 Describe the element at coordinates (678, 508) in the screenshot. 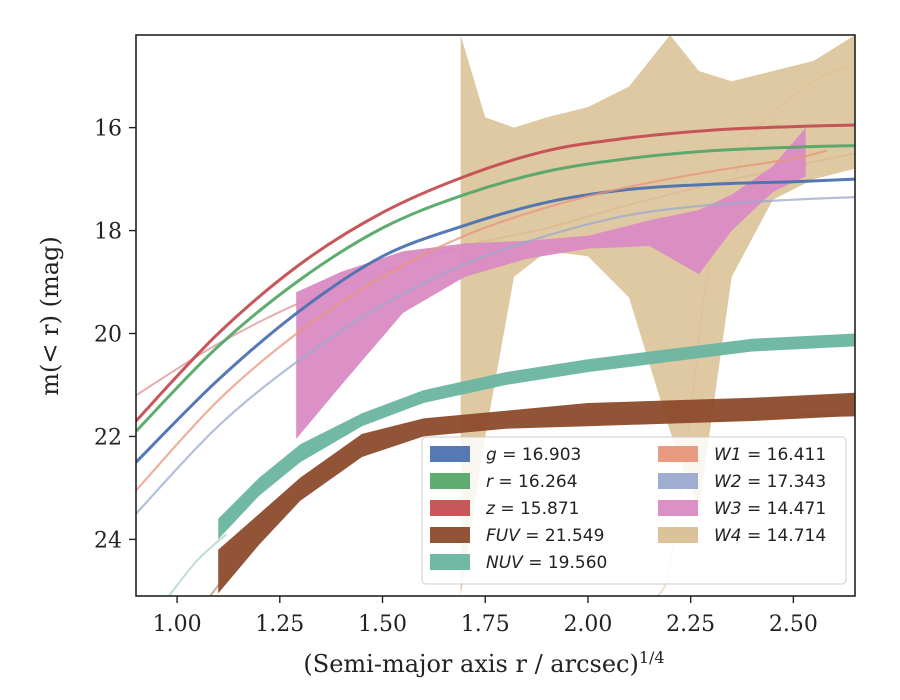

I see `legend-swatch-w3` at that location.